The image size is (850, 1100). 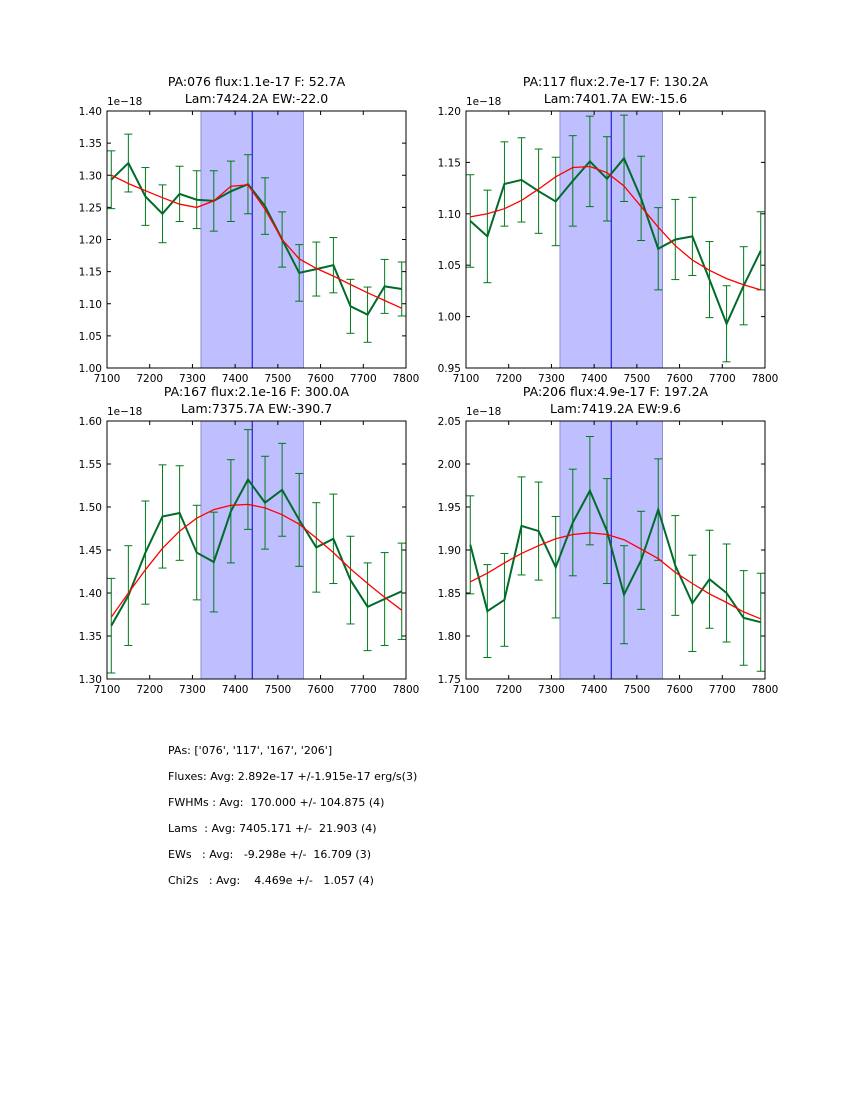 I want to click on subplot-title-line2: Lam:7424.2A EW:-22.0, so click(x=256, y=98).